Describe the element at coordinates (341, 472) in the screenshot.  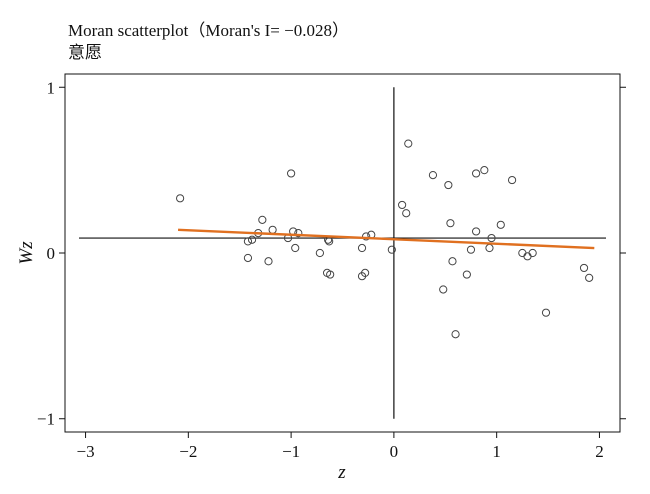
I see `x-axis-label: z` at that location.